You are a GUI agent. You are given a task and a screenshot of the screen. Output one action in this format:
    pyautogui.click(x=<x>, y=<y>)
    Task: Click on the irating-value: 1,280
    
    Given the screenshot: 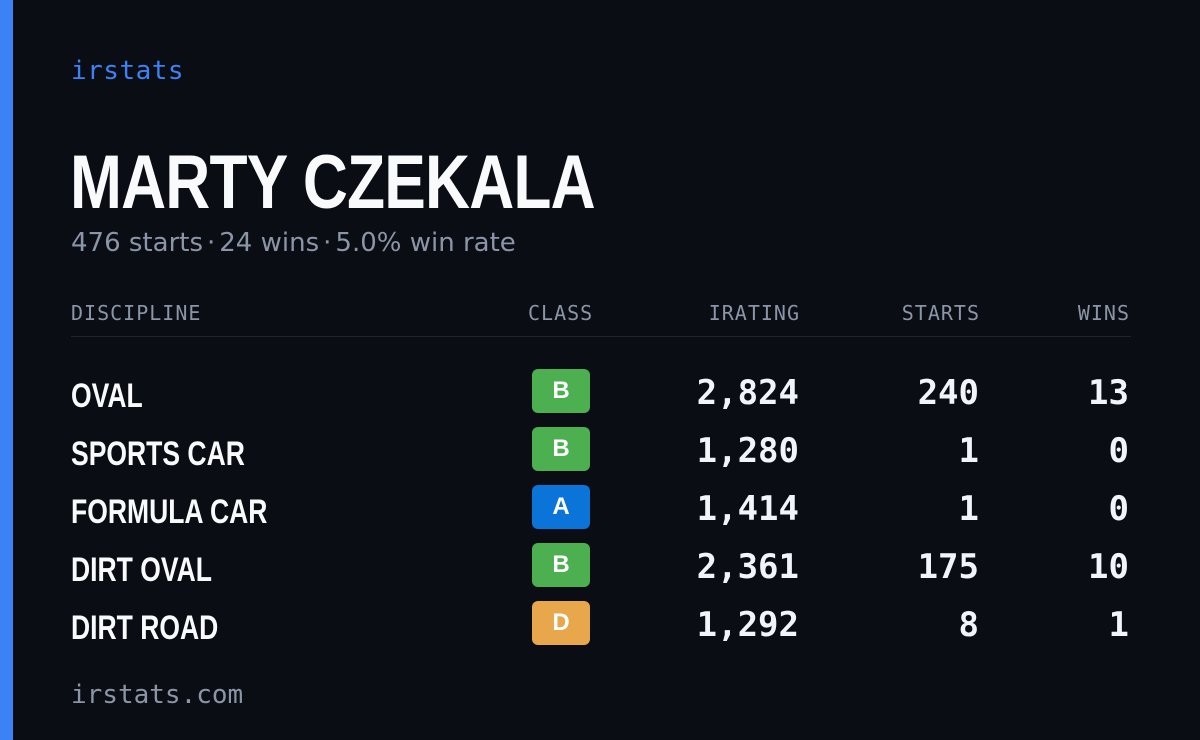 What is the action you would take?
    pyautogui.click(x=747, y=451)
    